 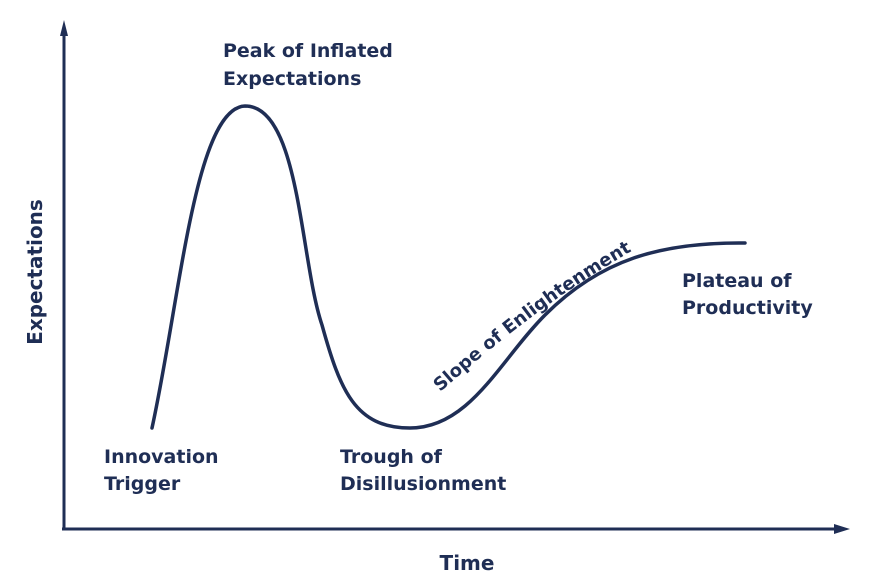 What do you see at coordinates (161, 457) in the screenshot?
I see `innovation-trigger-label-line-1: Innovation` at bounding box center [161, 457].